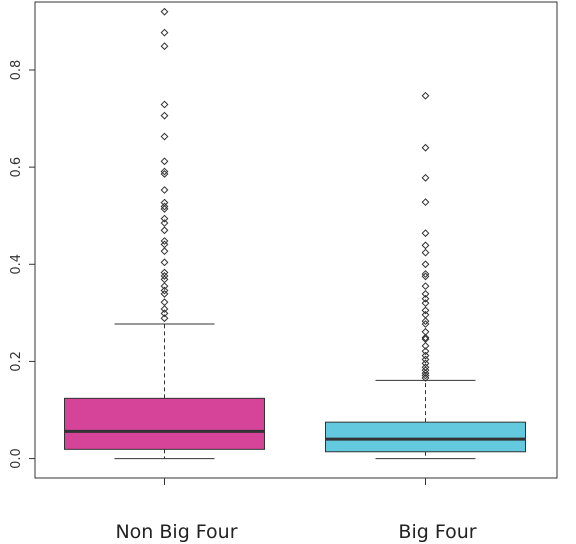 This screenshot has height=544, width=576. I want to click on y-tick-label: 0.8, so click(16, 70).